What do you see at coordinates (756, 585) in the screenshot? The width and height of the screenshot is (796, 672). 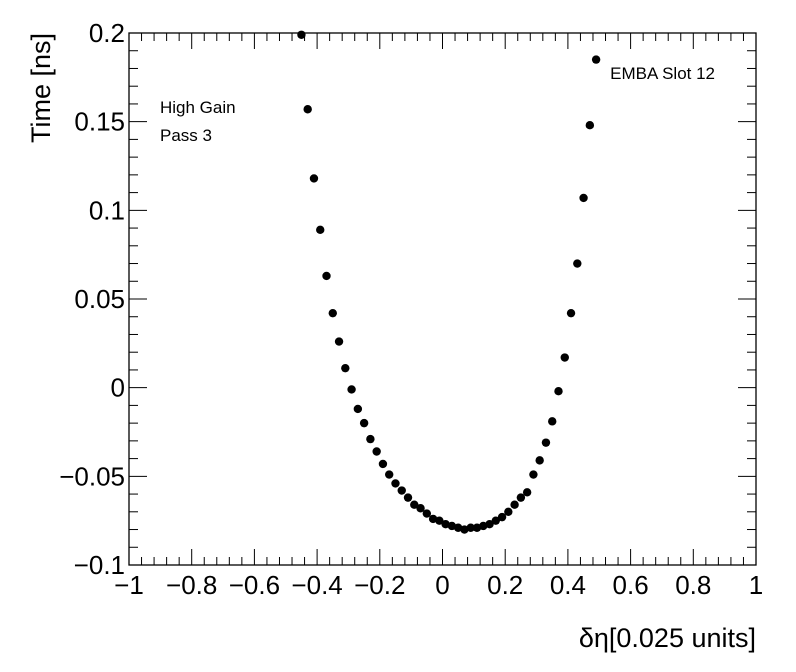 I see `x-tick-label: 1` at bounding box center [756, 585].